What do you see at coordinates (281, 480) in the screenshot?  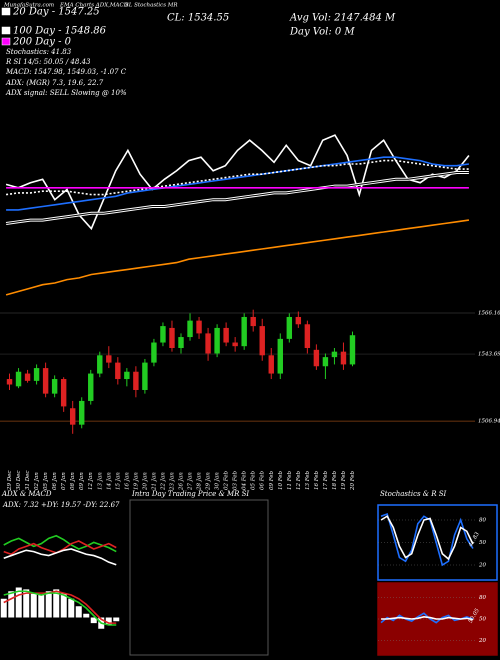 I see `x-tick-label: 10 Feb` at bounding box center [281, 480].